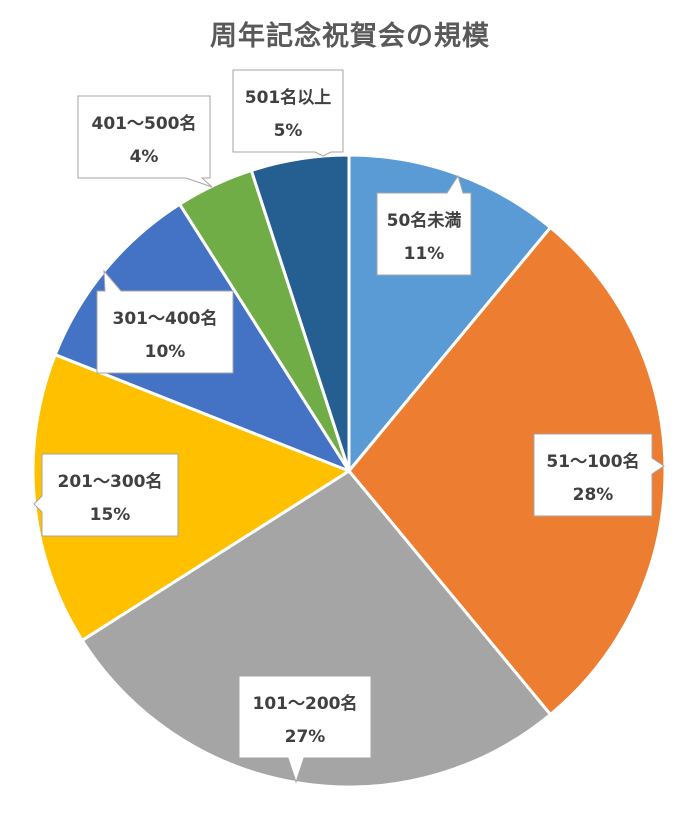 The height and width of the screenshot is (815, 700). Describe the element at coordinates (424, 220) in the screenshot. I see `data-label-category: 50名未満` at that location.